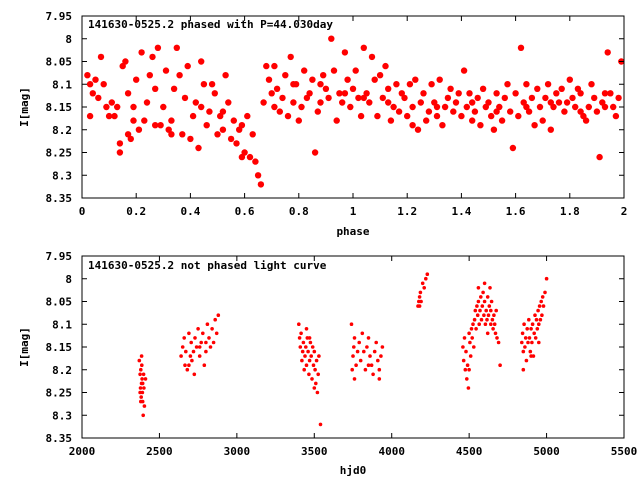 The height and width of the screenshot is (480, 640). I want to click on phased-y-tick-label: 8.25, so click(59, 153).